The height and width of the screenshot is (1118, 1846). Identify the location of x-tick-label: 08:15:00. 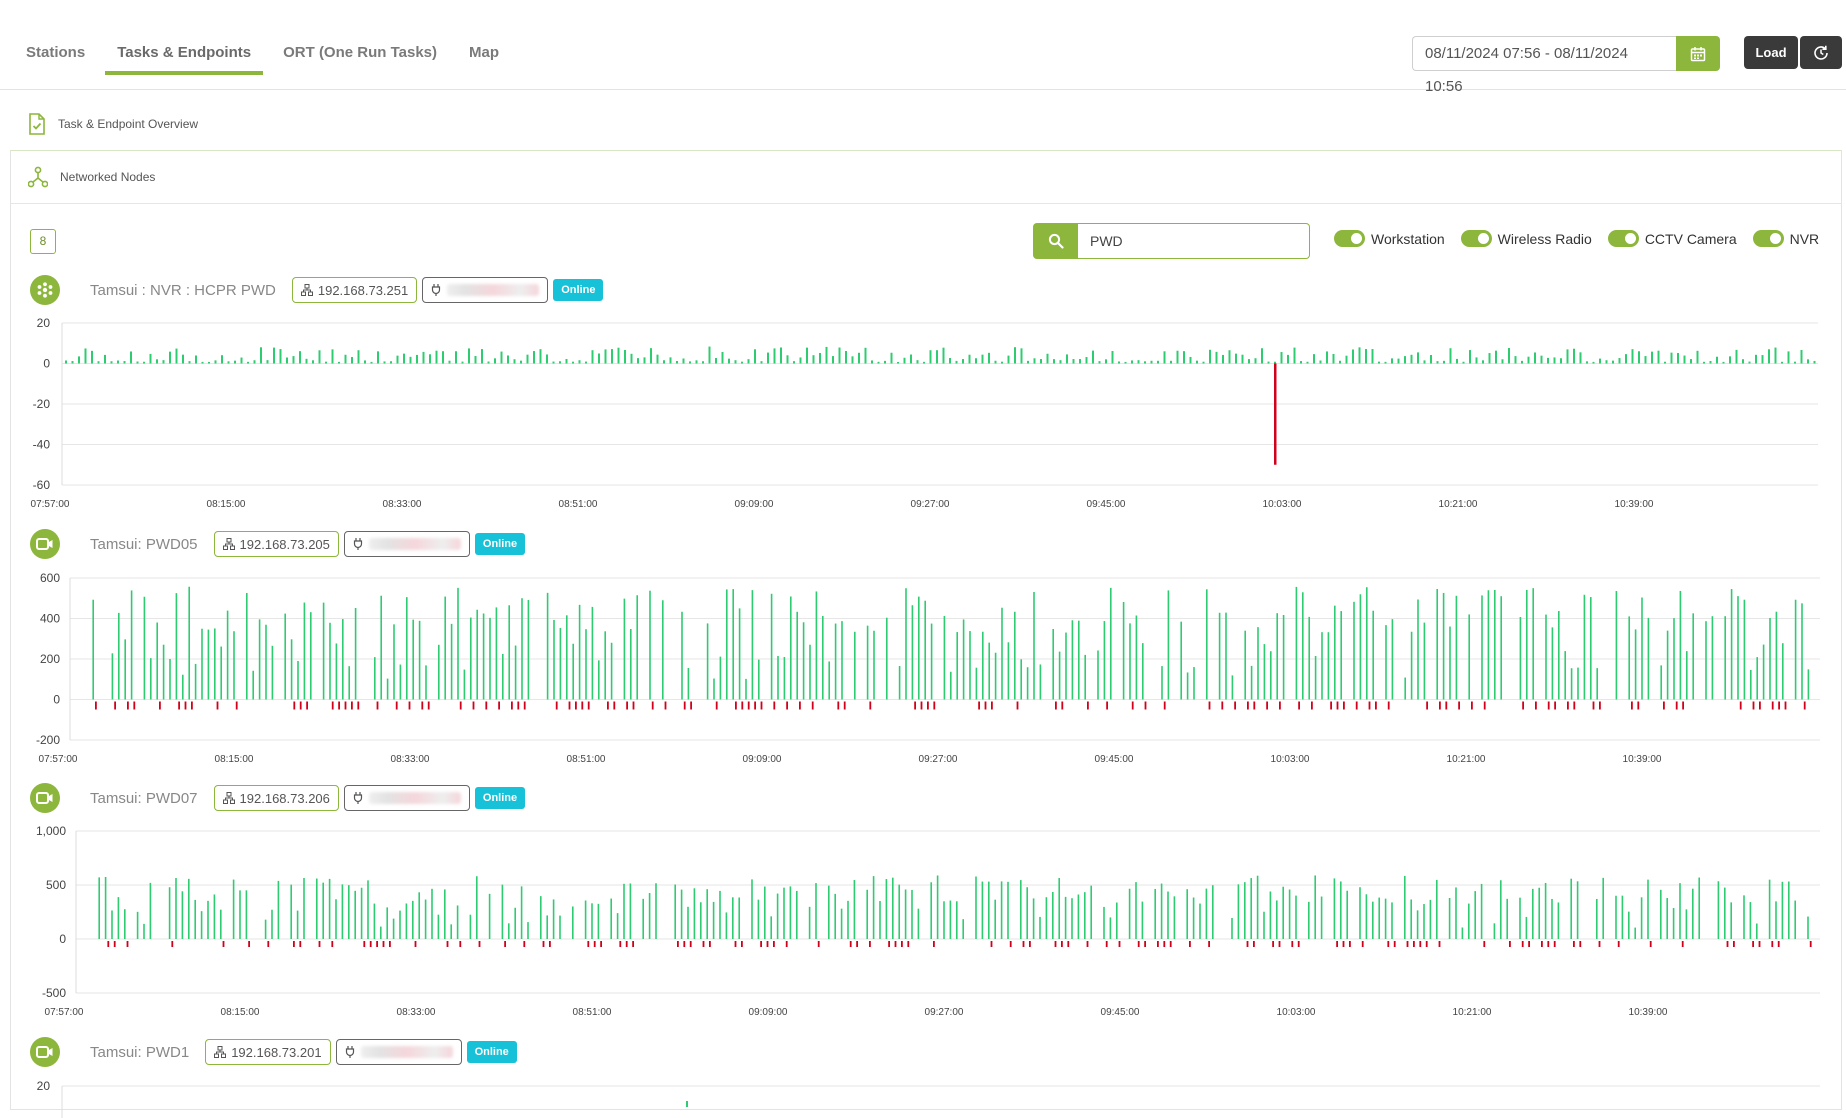
(240, 1012).